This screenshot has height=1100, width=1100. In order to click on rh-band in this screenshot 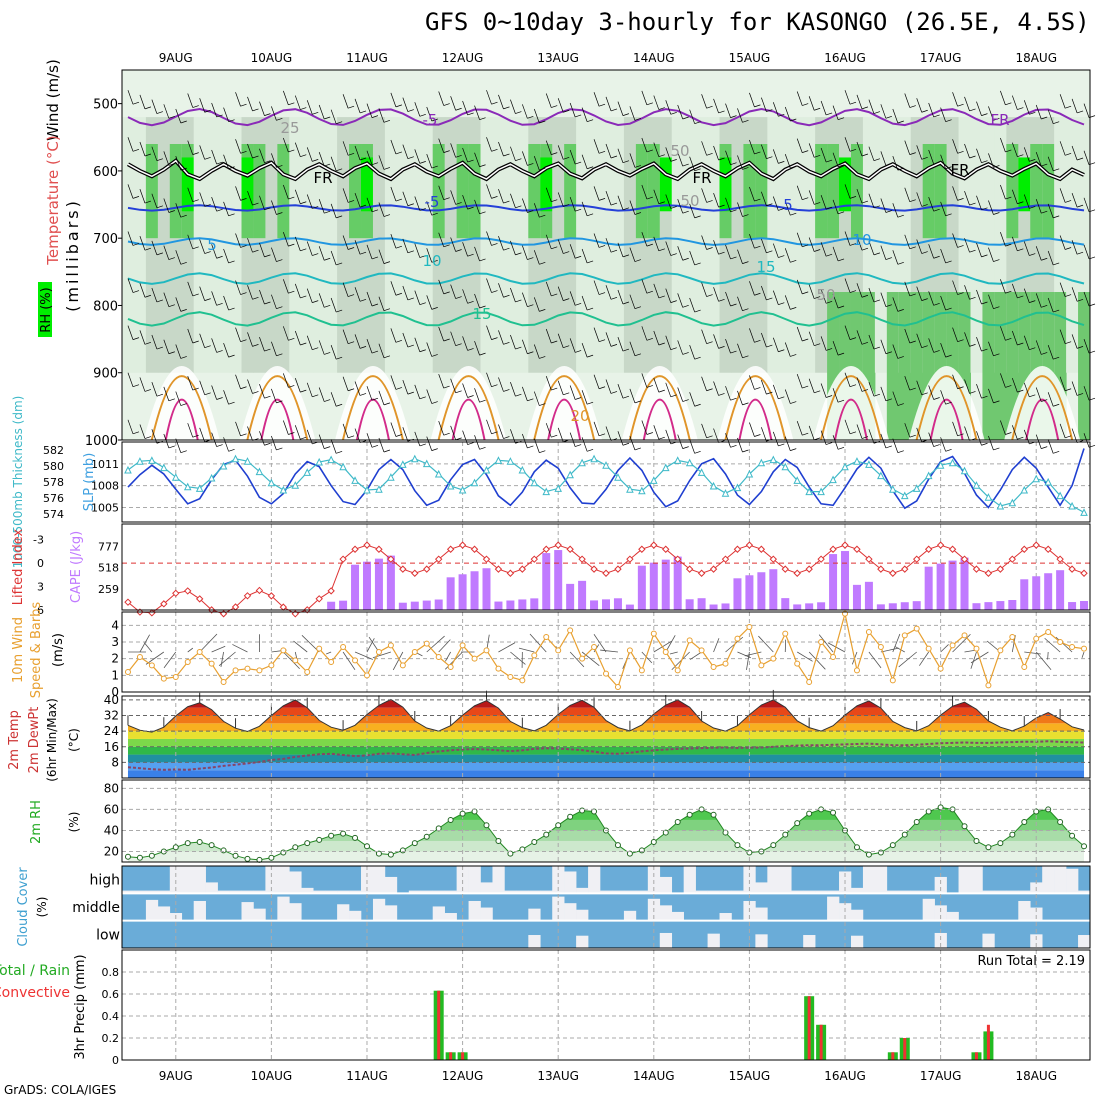, I will do `click(307, 245)`.